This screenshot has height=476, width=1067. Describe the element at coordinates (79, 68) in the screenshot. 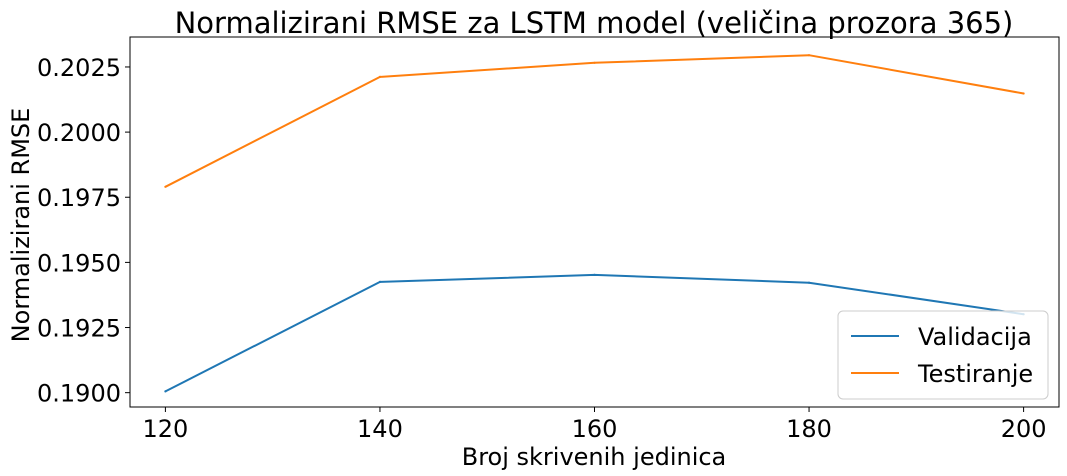

I see `y-tick-label: 0.2025` at that location.